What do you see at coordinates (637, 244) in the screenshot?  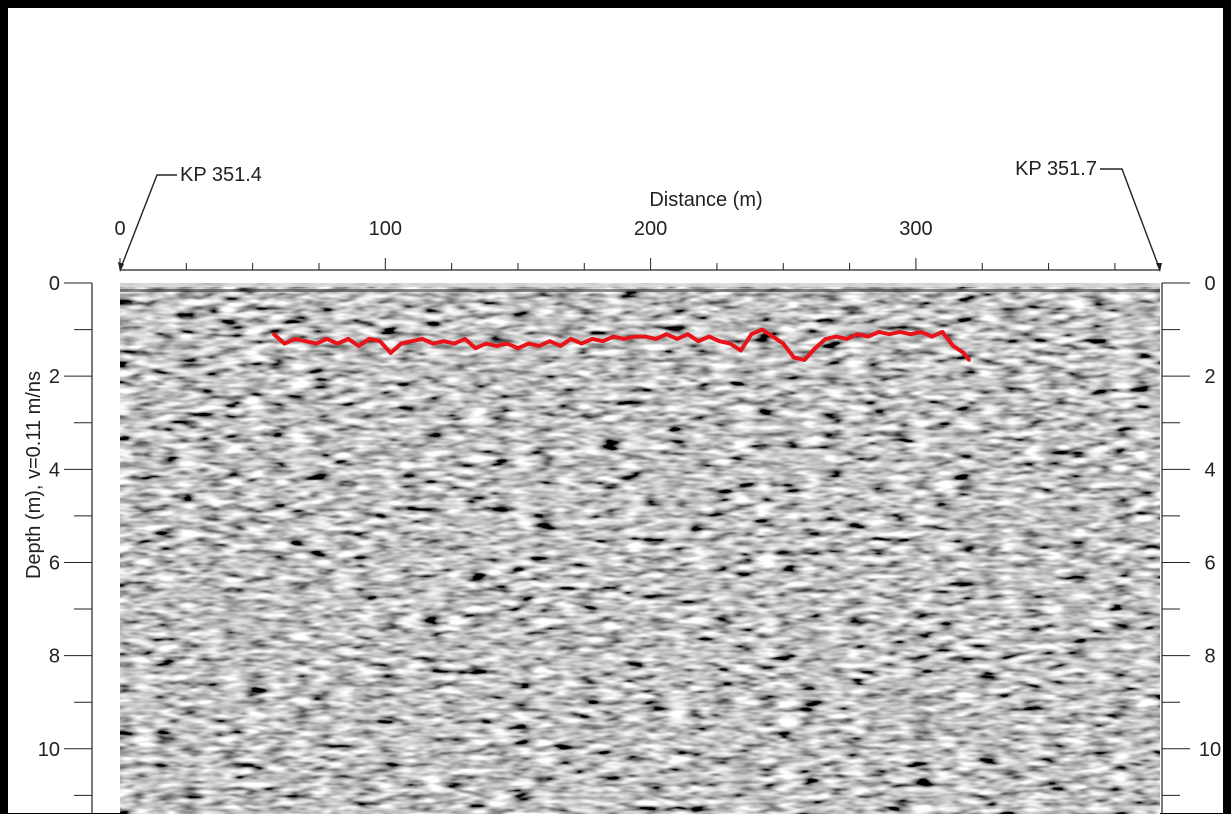 I see `x-axis: 0 100 200 300` at bounding box center [637, 244].